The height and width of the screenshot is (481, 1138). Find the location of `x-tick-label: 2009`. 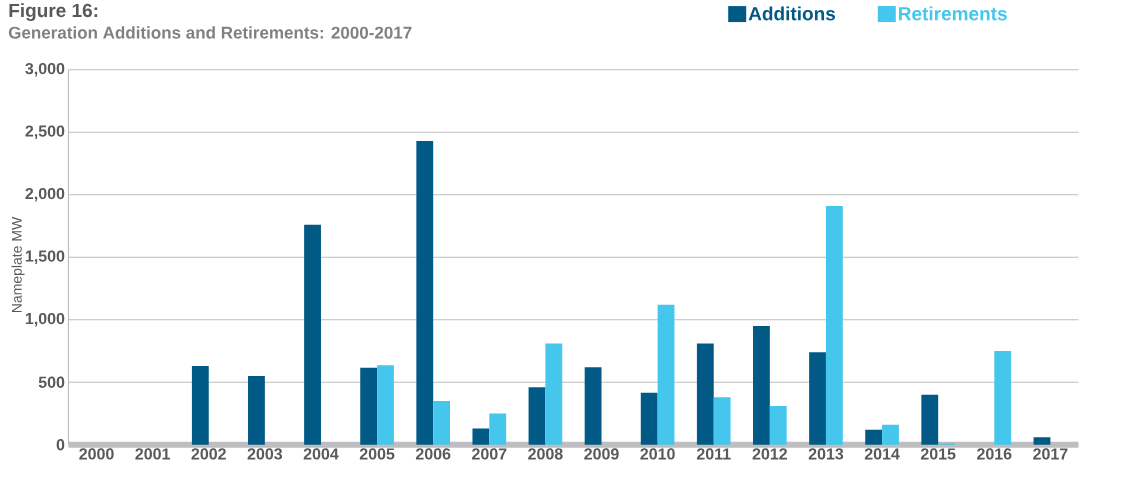

x-tick-label: 2009 is located at coordinates (601, 454).